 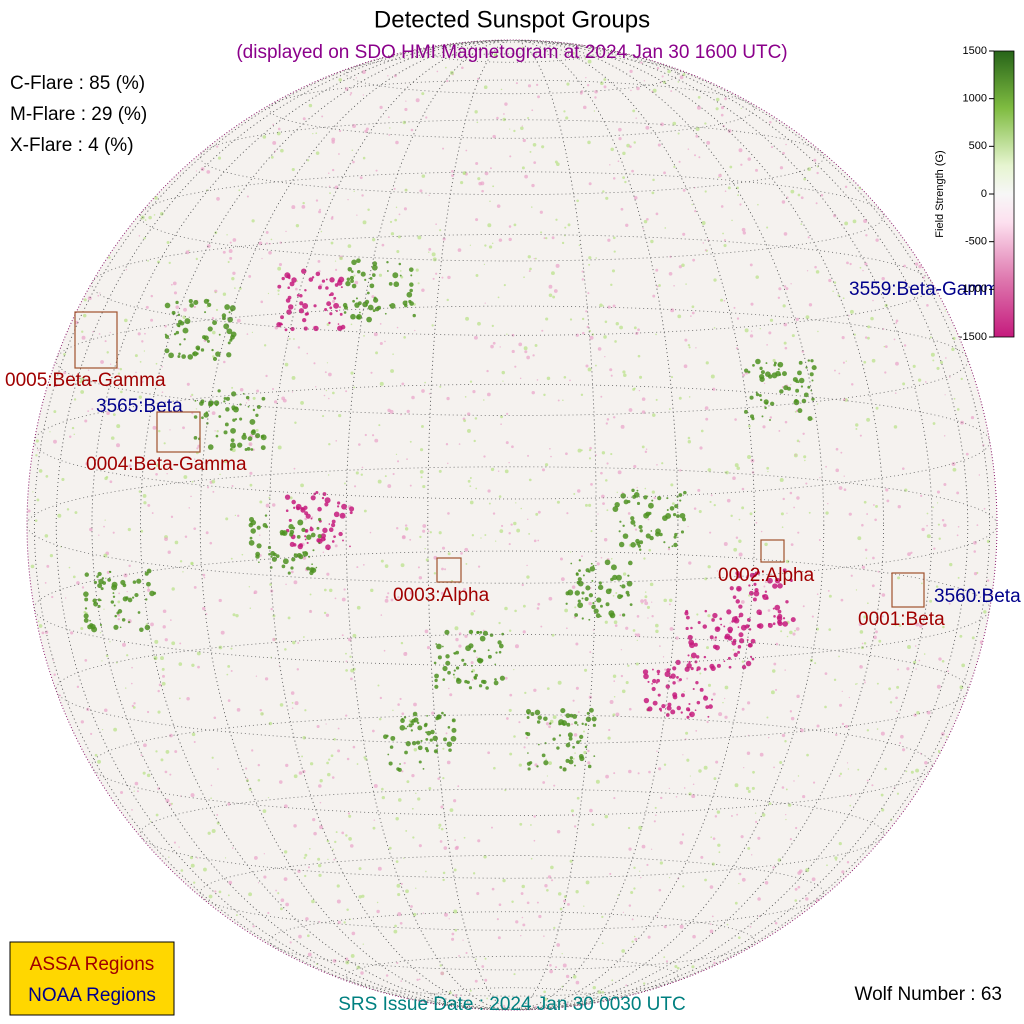 What do you see at coordinates (72, 145) in the screenshot?
I see `flare-probability: X-Flare : 4 (%)` at bounding box center [72, 145].